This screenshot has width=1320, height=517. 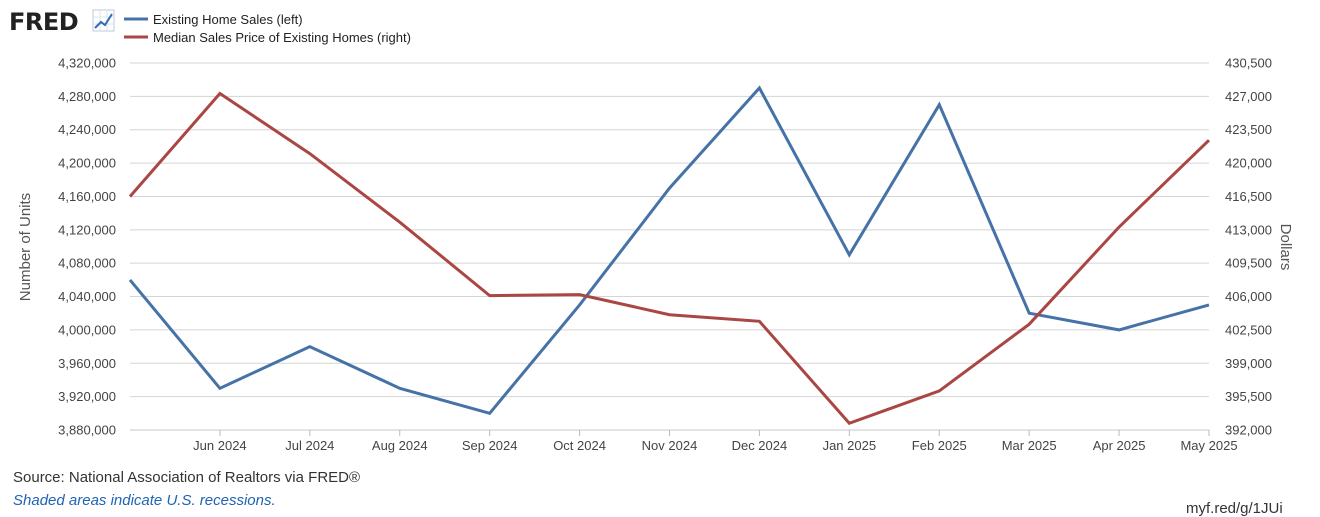 I want to click on x-tick-label: Jun 2024, so click(x=220, y=445).